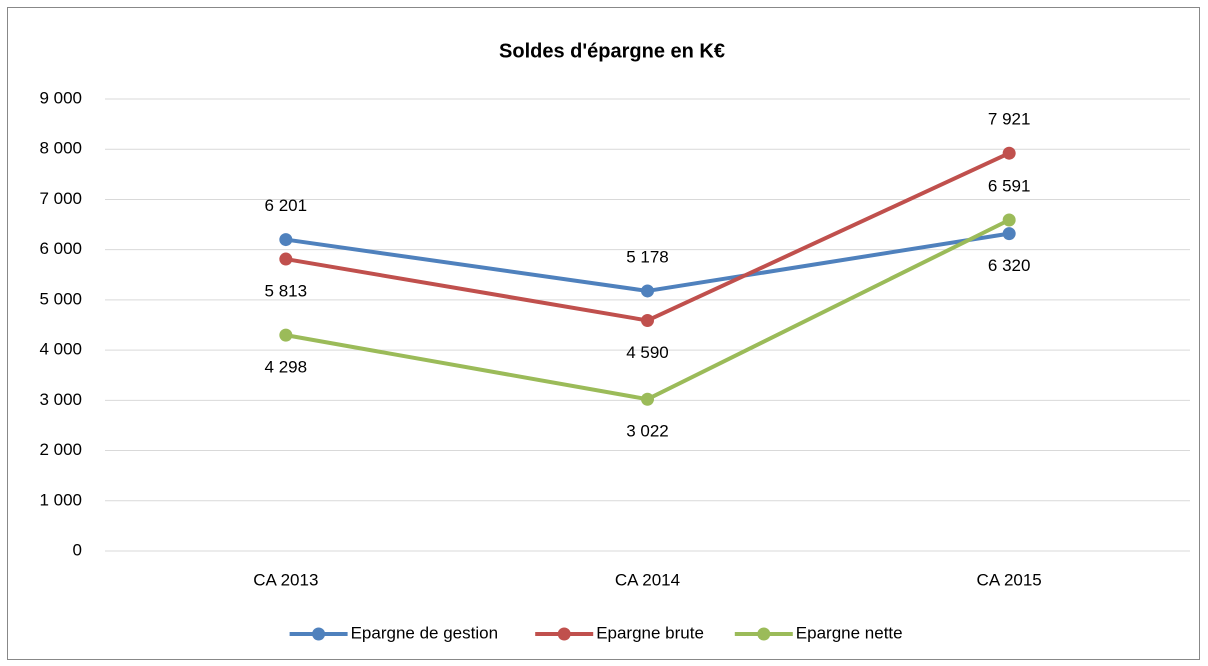 This screenshot has height=666, width=1208. I want to click on y-tick-label: 4 000, so click(60, 349).